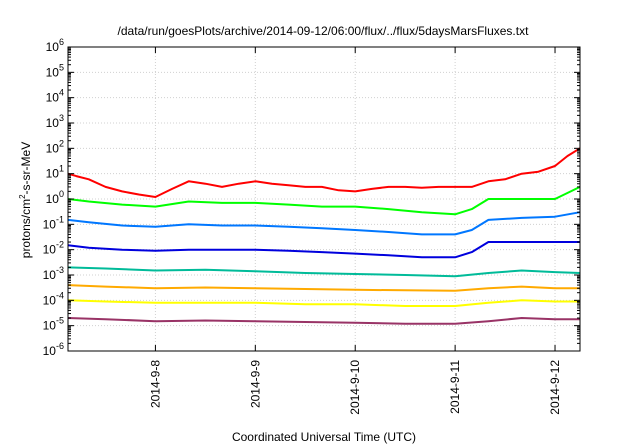 Image resolution: width=640 pixels, height=448 pixels. What do you see at coordinates (53, 349) in the screenshot?
I see `y-tick-label: 10⁻⁶` at bounding box center [53, 349].